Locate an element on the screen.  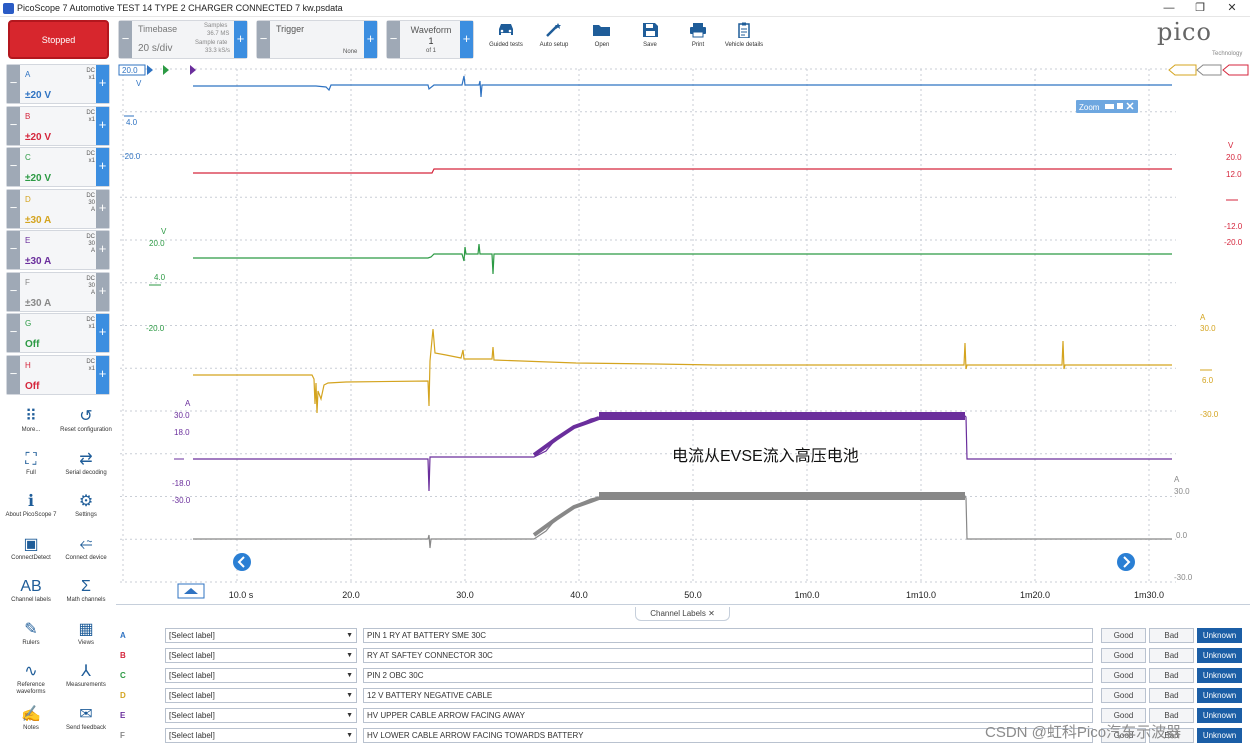
timebase-decrease-button: − is located at coordinates (125, 39).